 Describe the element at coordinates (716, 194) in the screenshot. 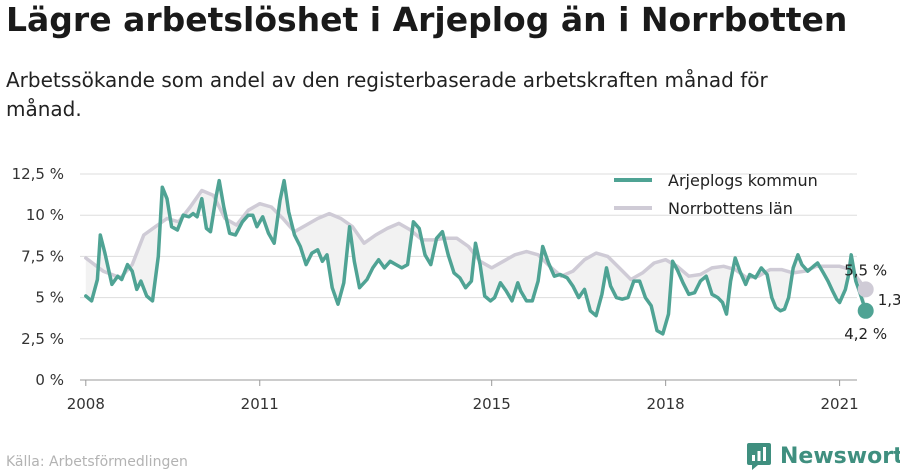

I see `legend: Arjeplogs kommun Norrbottens län` at that location.